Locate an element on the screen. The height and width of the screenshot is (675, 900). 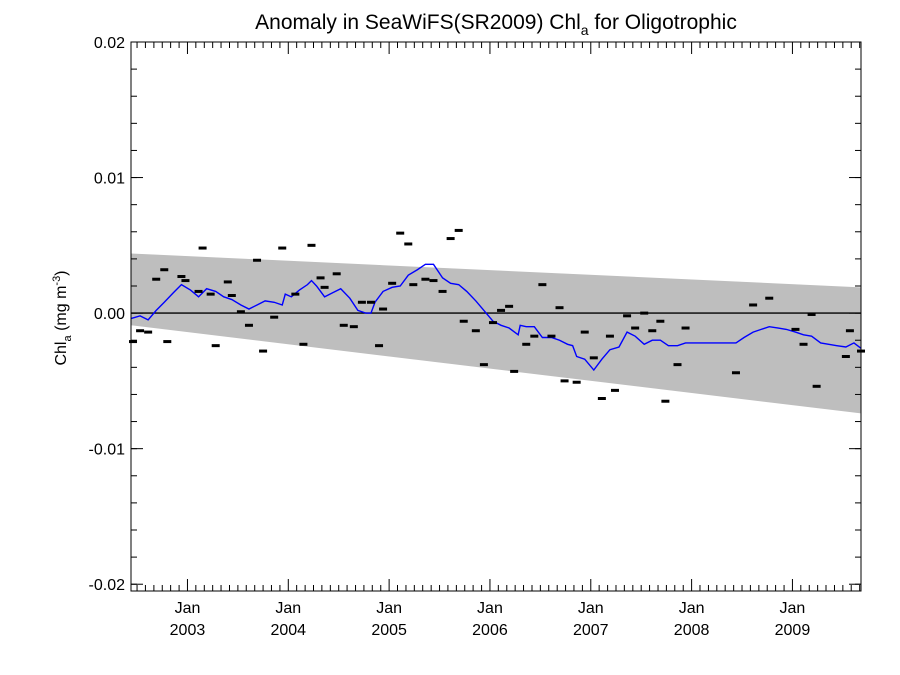
x-tick-year-1: 2004 is located at coordinates (288, 630).